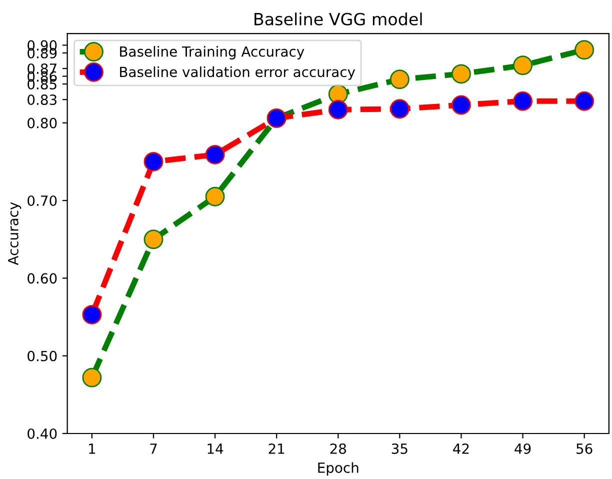 Image resolution: width=612 pixels, height=479 pixels. What do you see at coordinates (216, 449) in the screenshot?
I see `x-tick-label: 14` at bounding box center [216, 449].